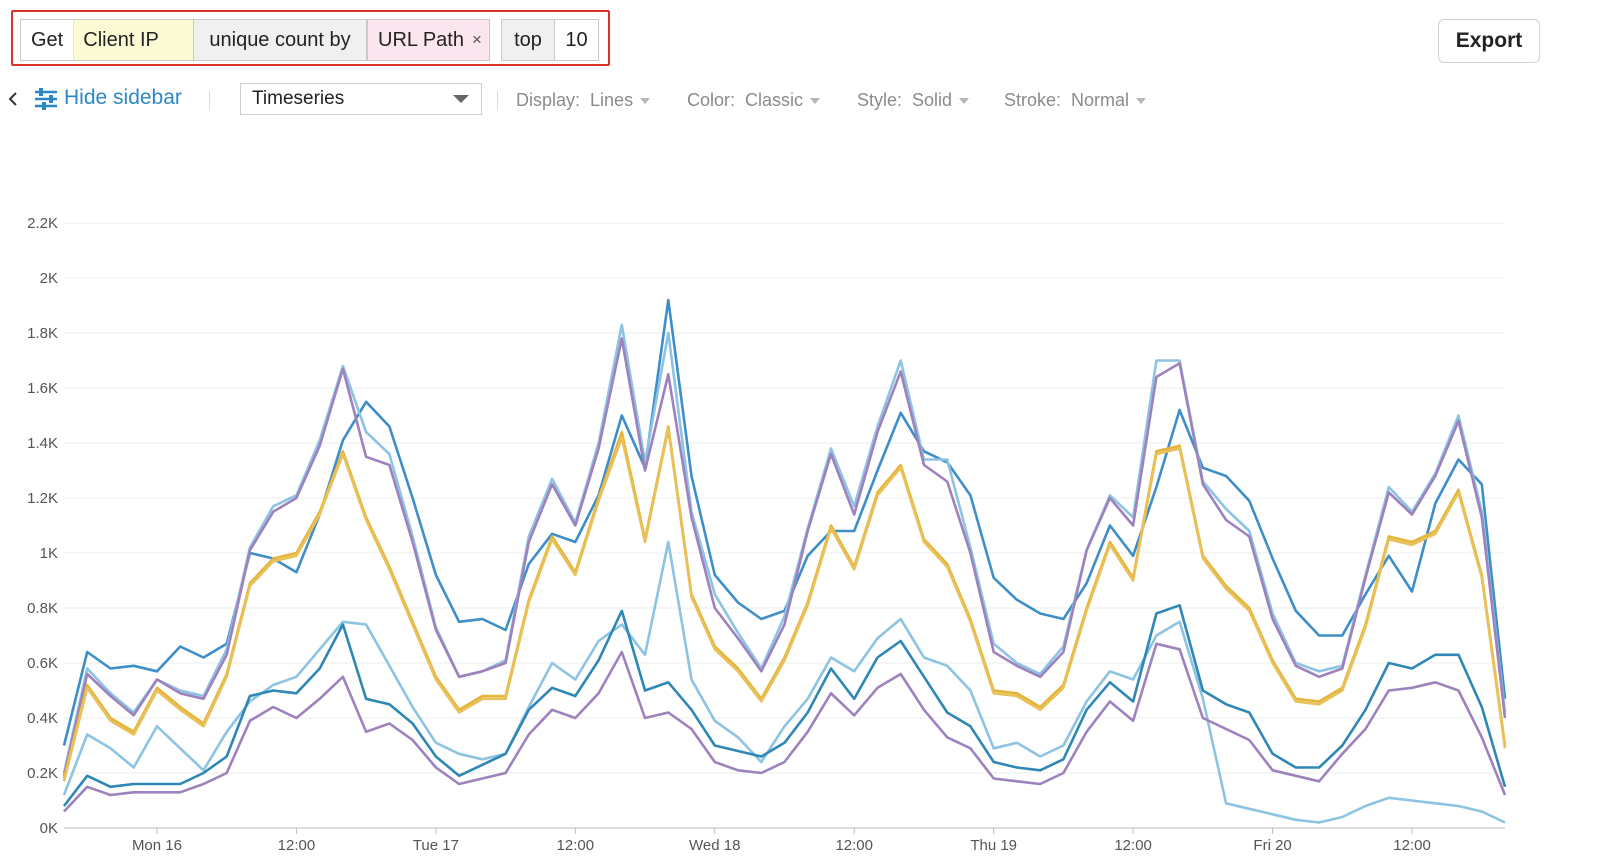 Image resolution: width=1600 pixels, height=862 pixels. Describe the element at coordinates (1033, 100) in the screenshot. I see `stroke-label: Stroke:` at that location.